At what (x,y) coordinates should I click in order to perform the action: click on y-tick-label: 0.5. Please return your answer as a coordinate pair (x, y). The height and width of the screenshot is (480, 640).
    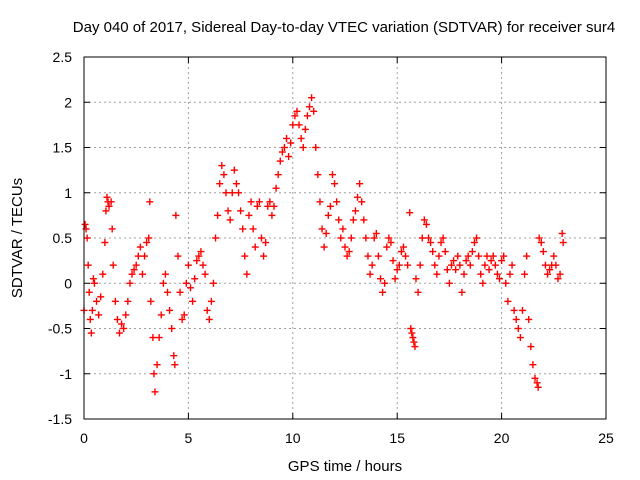
    Looking at the image, I should click on (63, 238).